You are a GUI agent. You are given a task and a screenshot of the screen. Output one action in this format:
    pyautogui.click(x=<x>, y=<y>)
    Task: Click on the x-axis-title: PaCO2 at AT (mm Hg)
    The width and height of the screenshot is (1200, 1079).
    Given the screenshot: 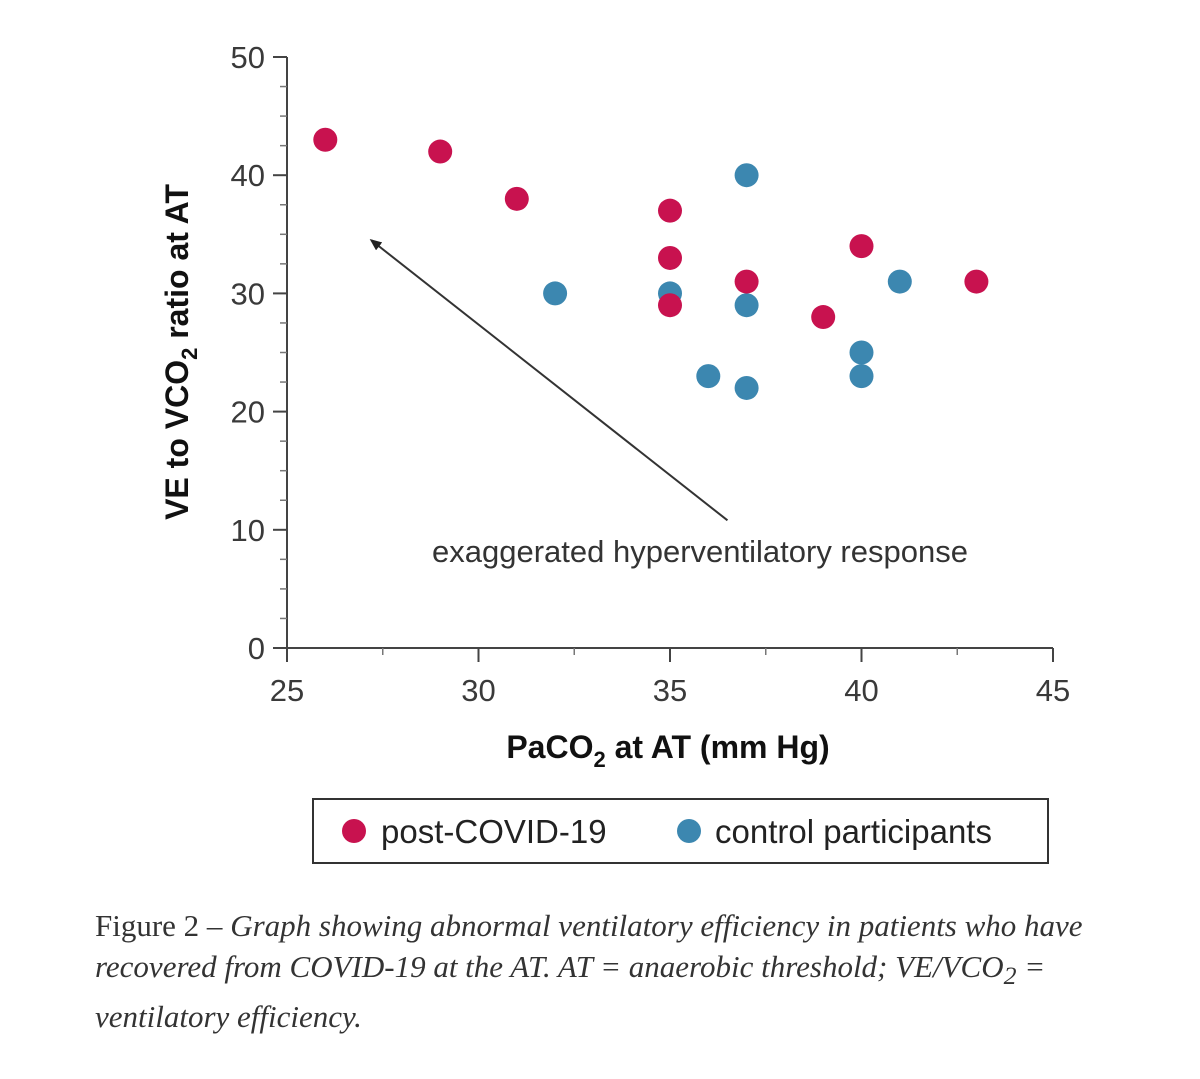 What is the action you would take?
    pyautogui.click(x=667, y=750)
    